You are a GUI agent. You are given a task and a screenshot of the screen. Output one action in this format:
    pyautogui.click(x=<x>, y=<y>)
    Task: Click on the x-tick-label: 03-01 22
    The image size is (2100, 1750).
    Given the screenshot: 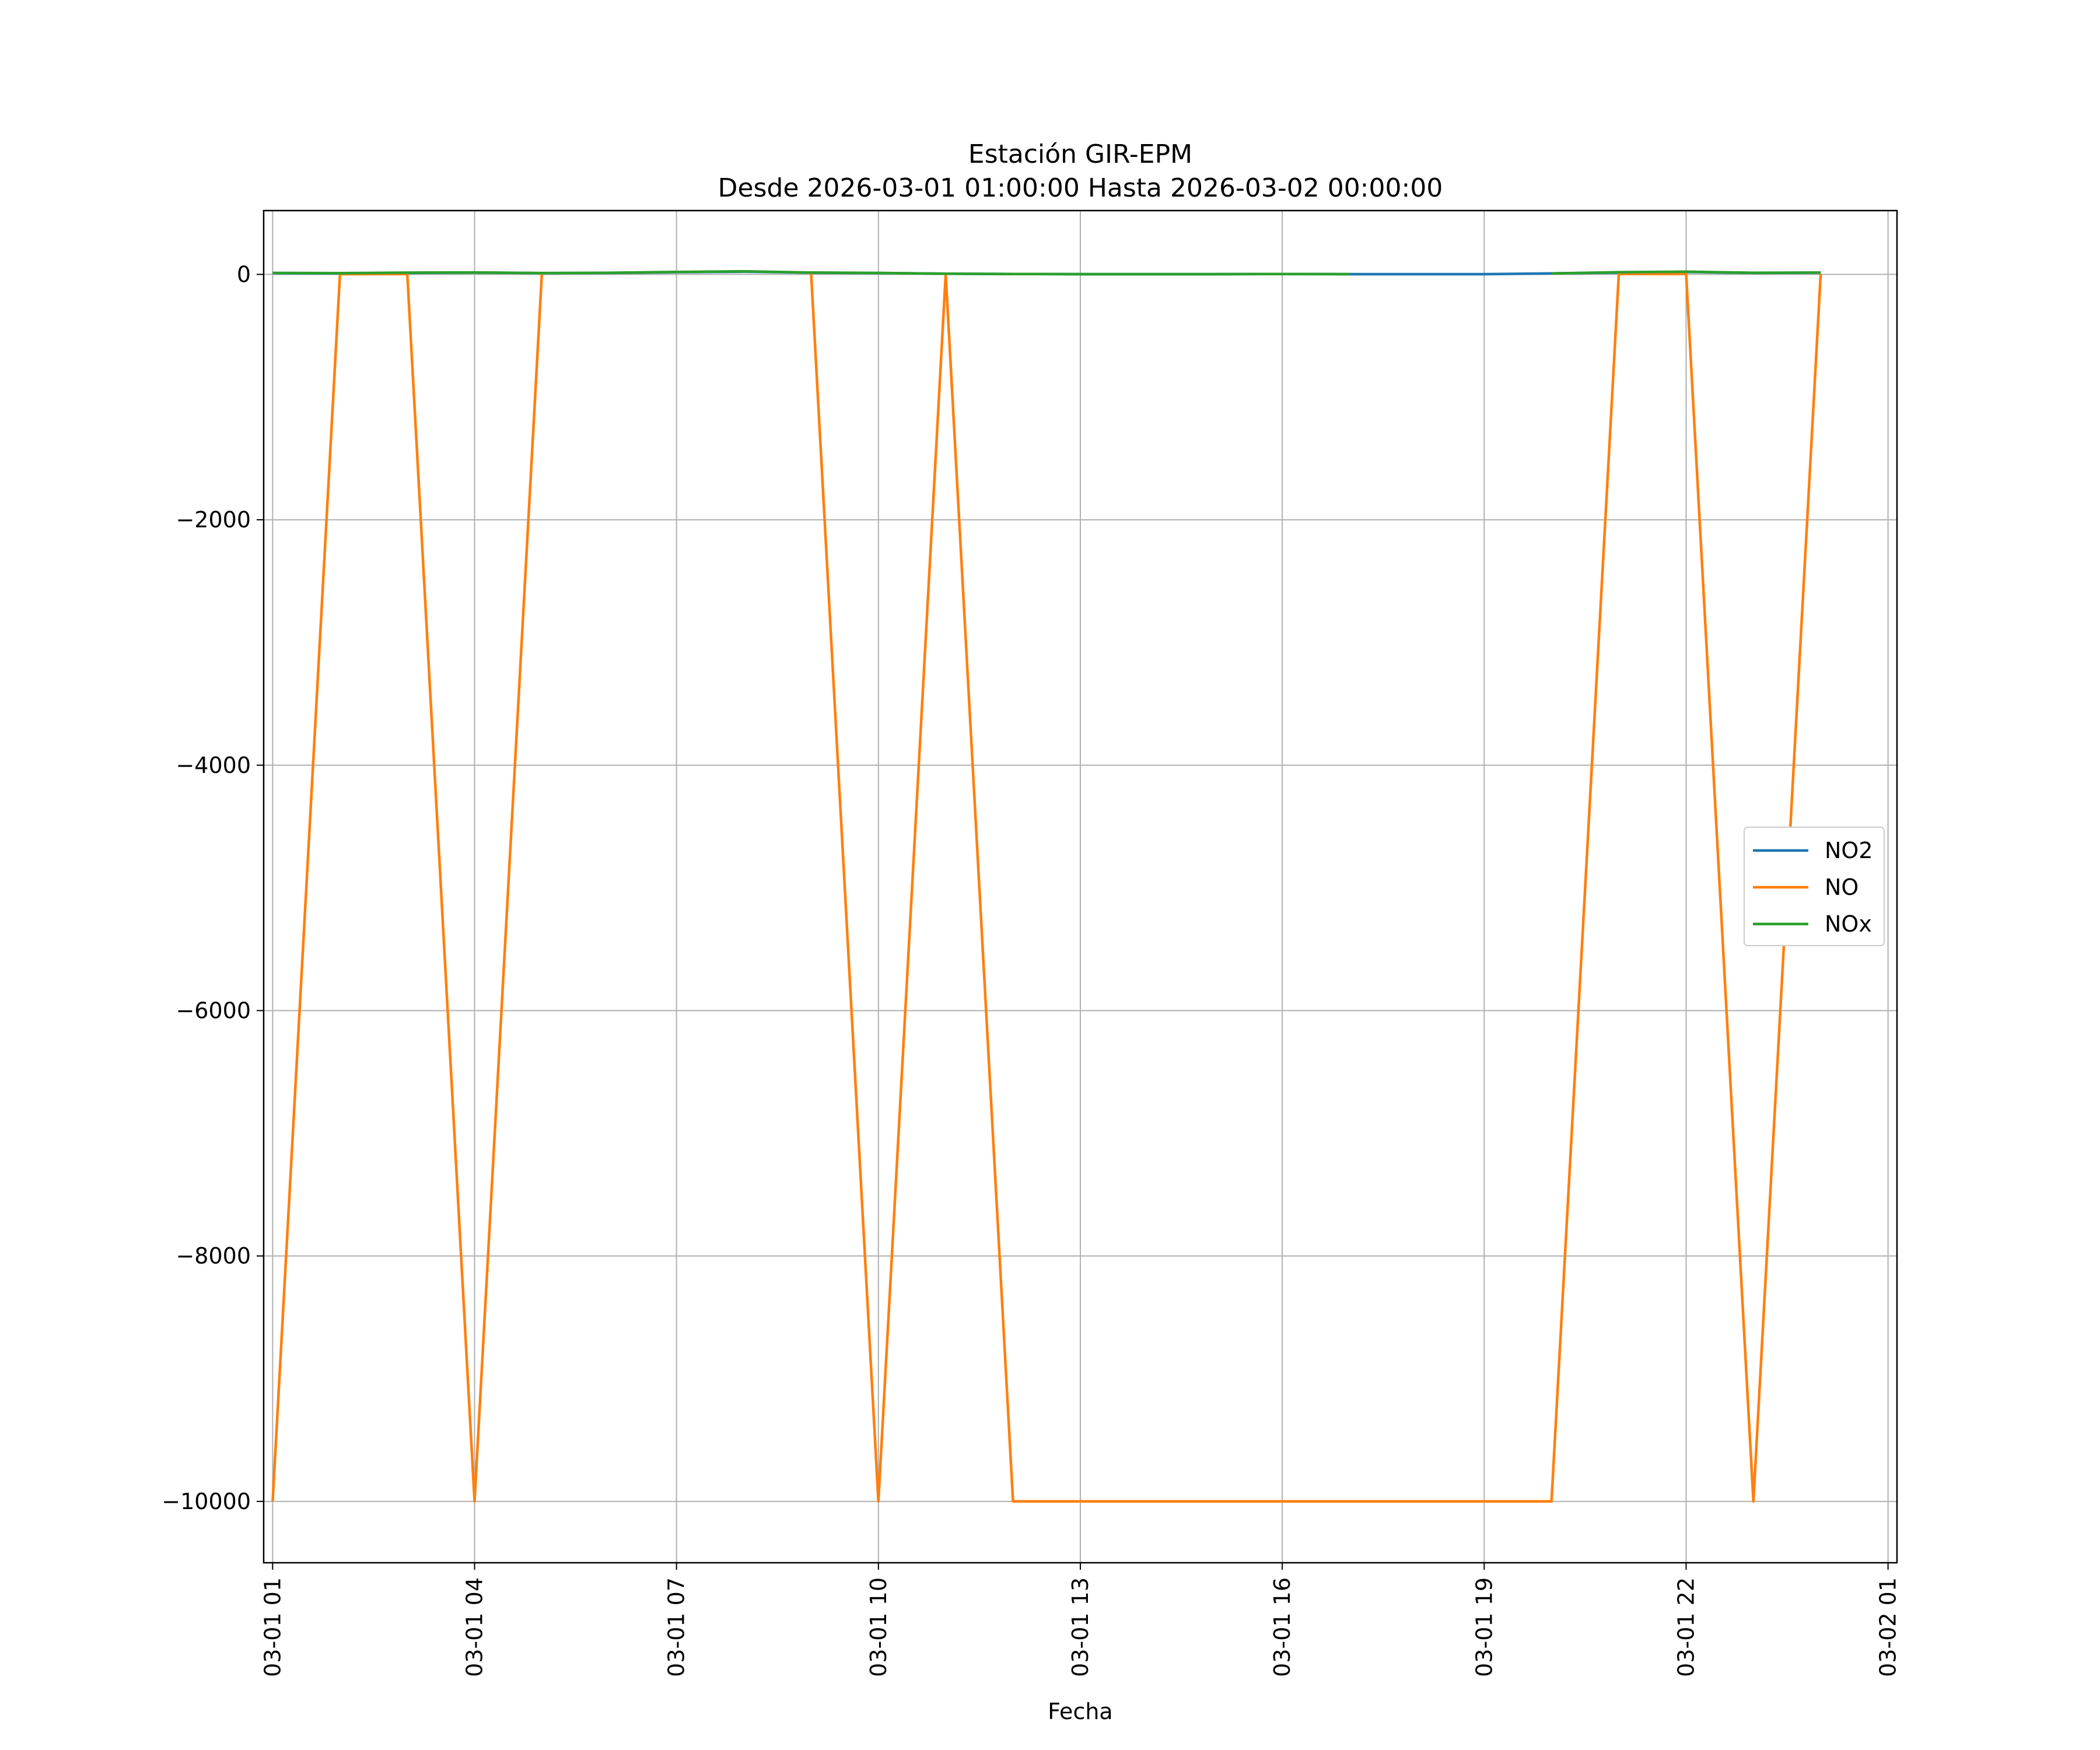 What is the action you would take?
    pyautogui.click(x=1686, y=1627)
    